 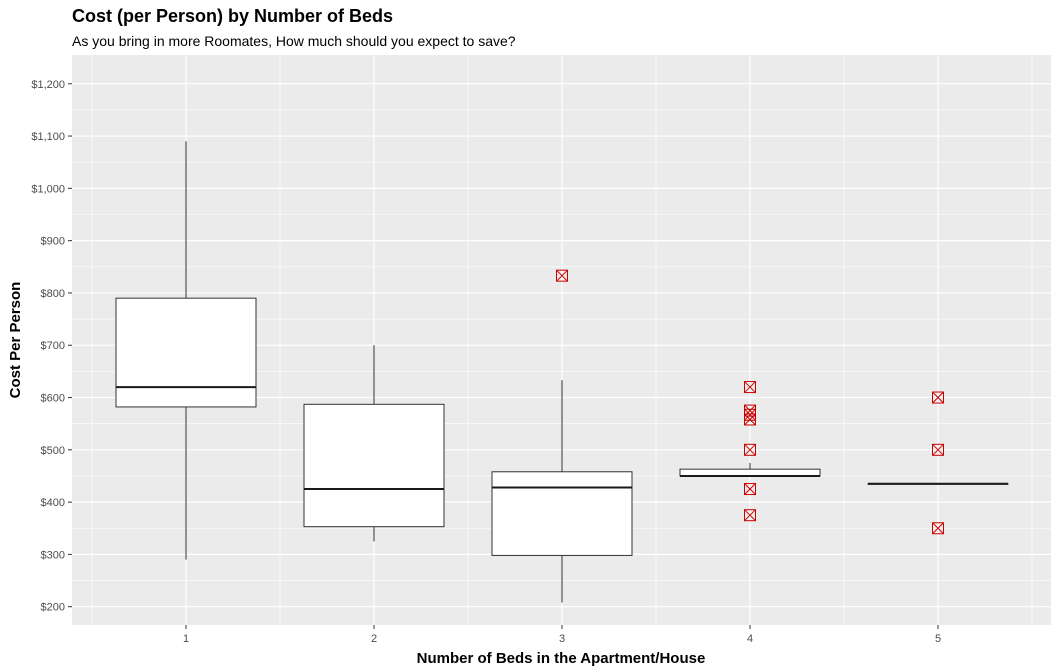 What do you see at coordinates (186, 639) in the screenshot?
I see `x-tick-label: 1` at bounding box center [186, 639].